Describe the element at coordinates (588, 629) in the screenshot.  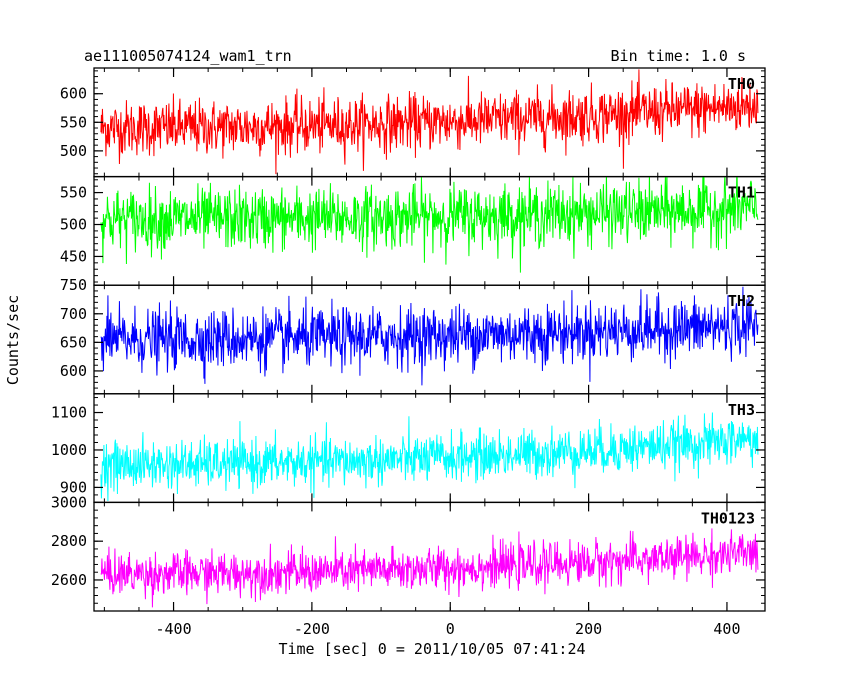
I see `x-tick-label: 200` at that location.